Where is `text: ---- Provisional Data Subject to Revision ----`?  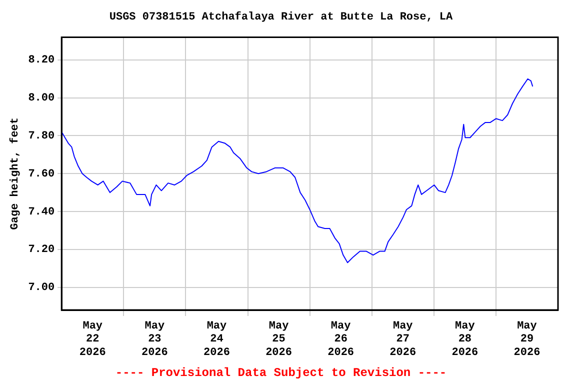 text: ---- Provisional Data Subject to Revision ---- is located at coordinates (281, 373).